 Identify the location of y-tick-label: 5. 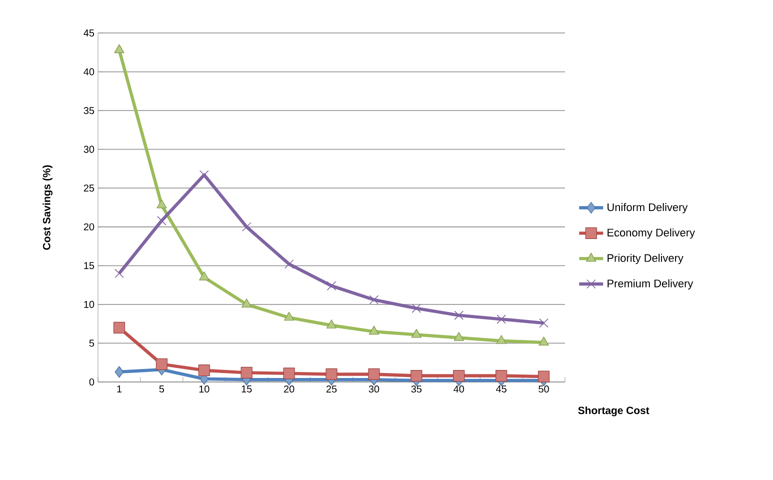
(91, 343).